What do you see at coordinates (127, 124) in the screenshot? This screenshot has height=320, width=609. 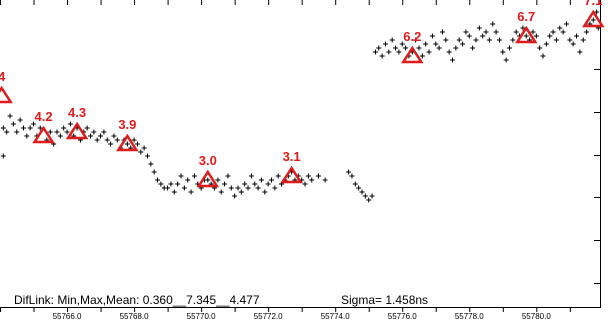 I see `marker-label: 3.9` at bounding box center [127, 124].